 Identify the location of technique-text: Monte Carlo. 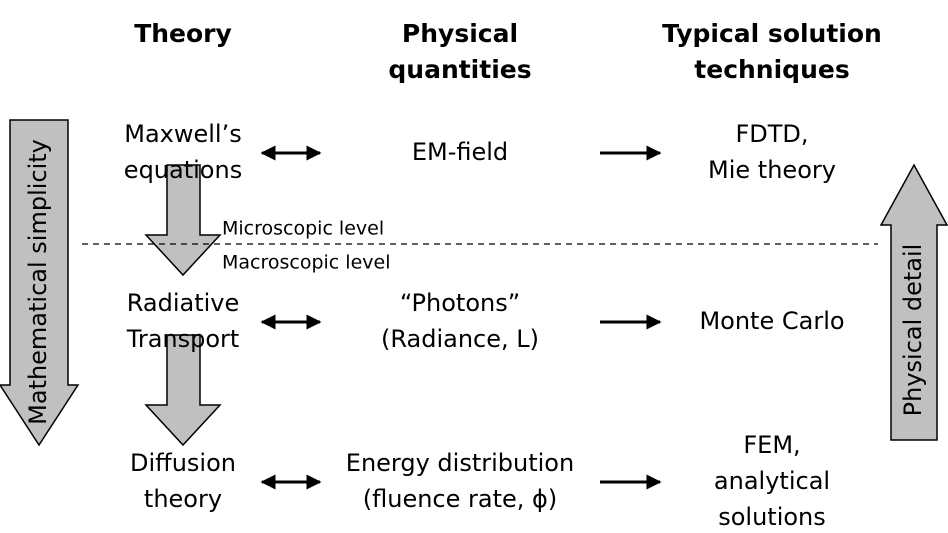
(771, 321).